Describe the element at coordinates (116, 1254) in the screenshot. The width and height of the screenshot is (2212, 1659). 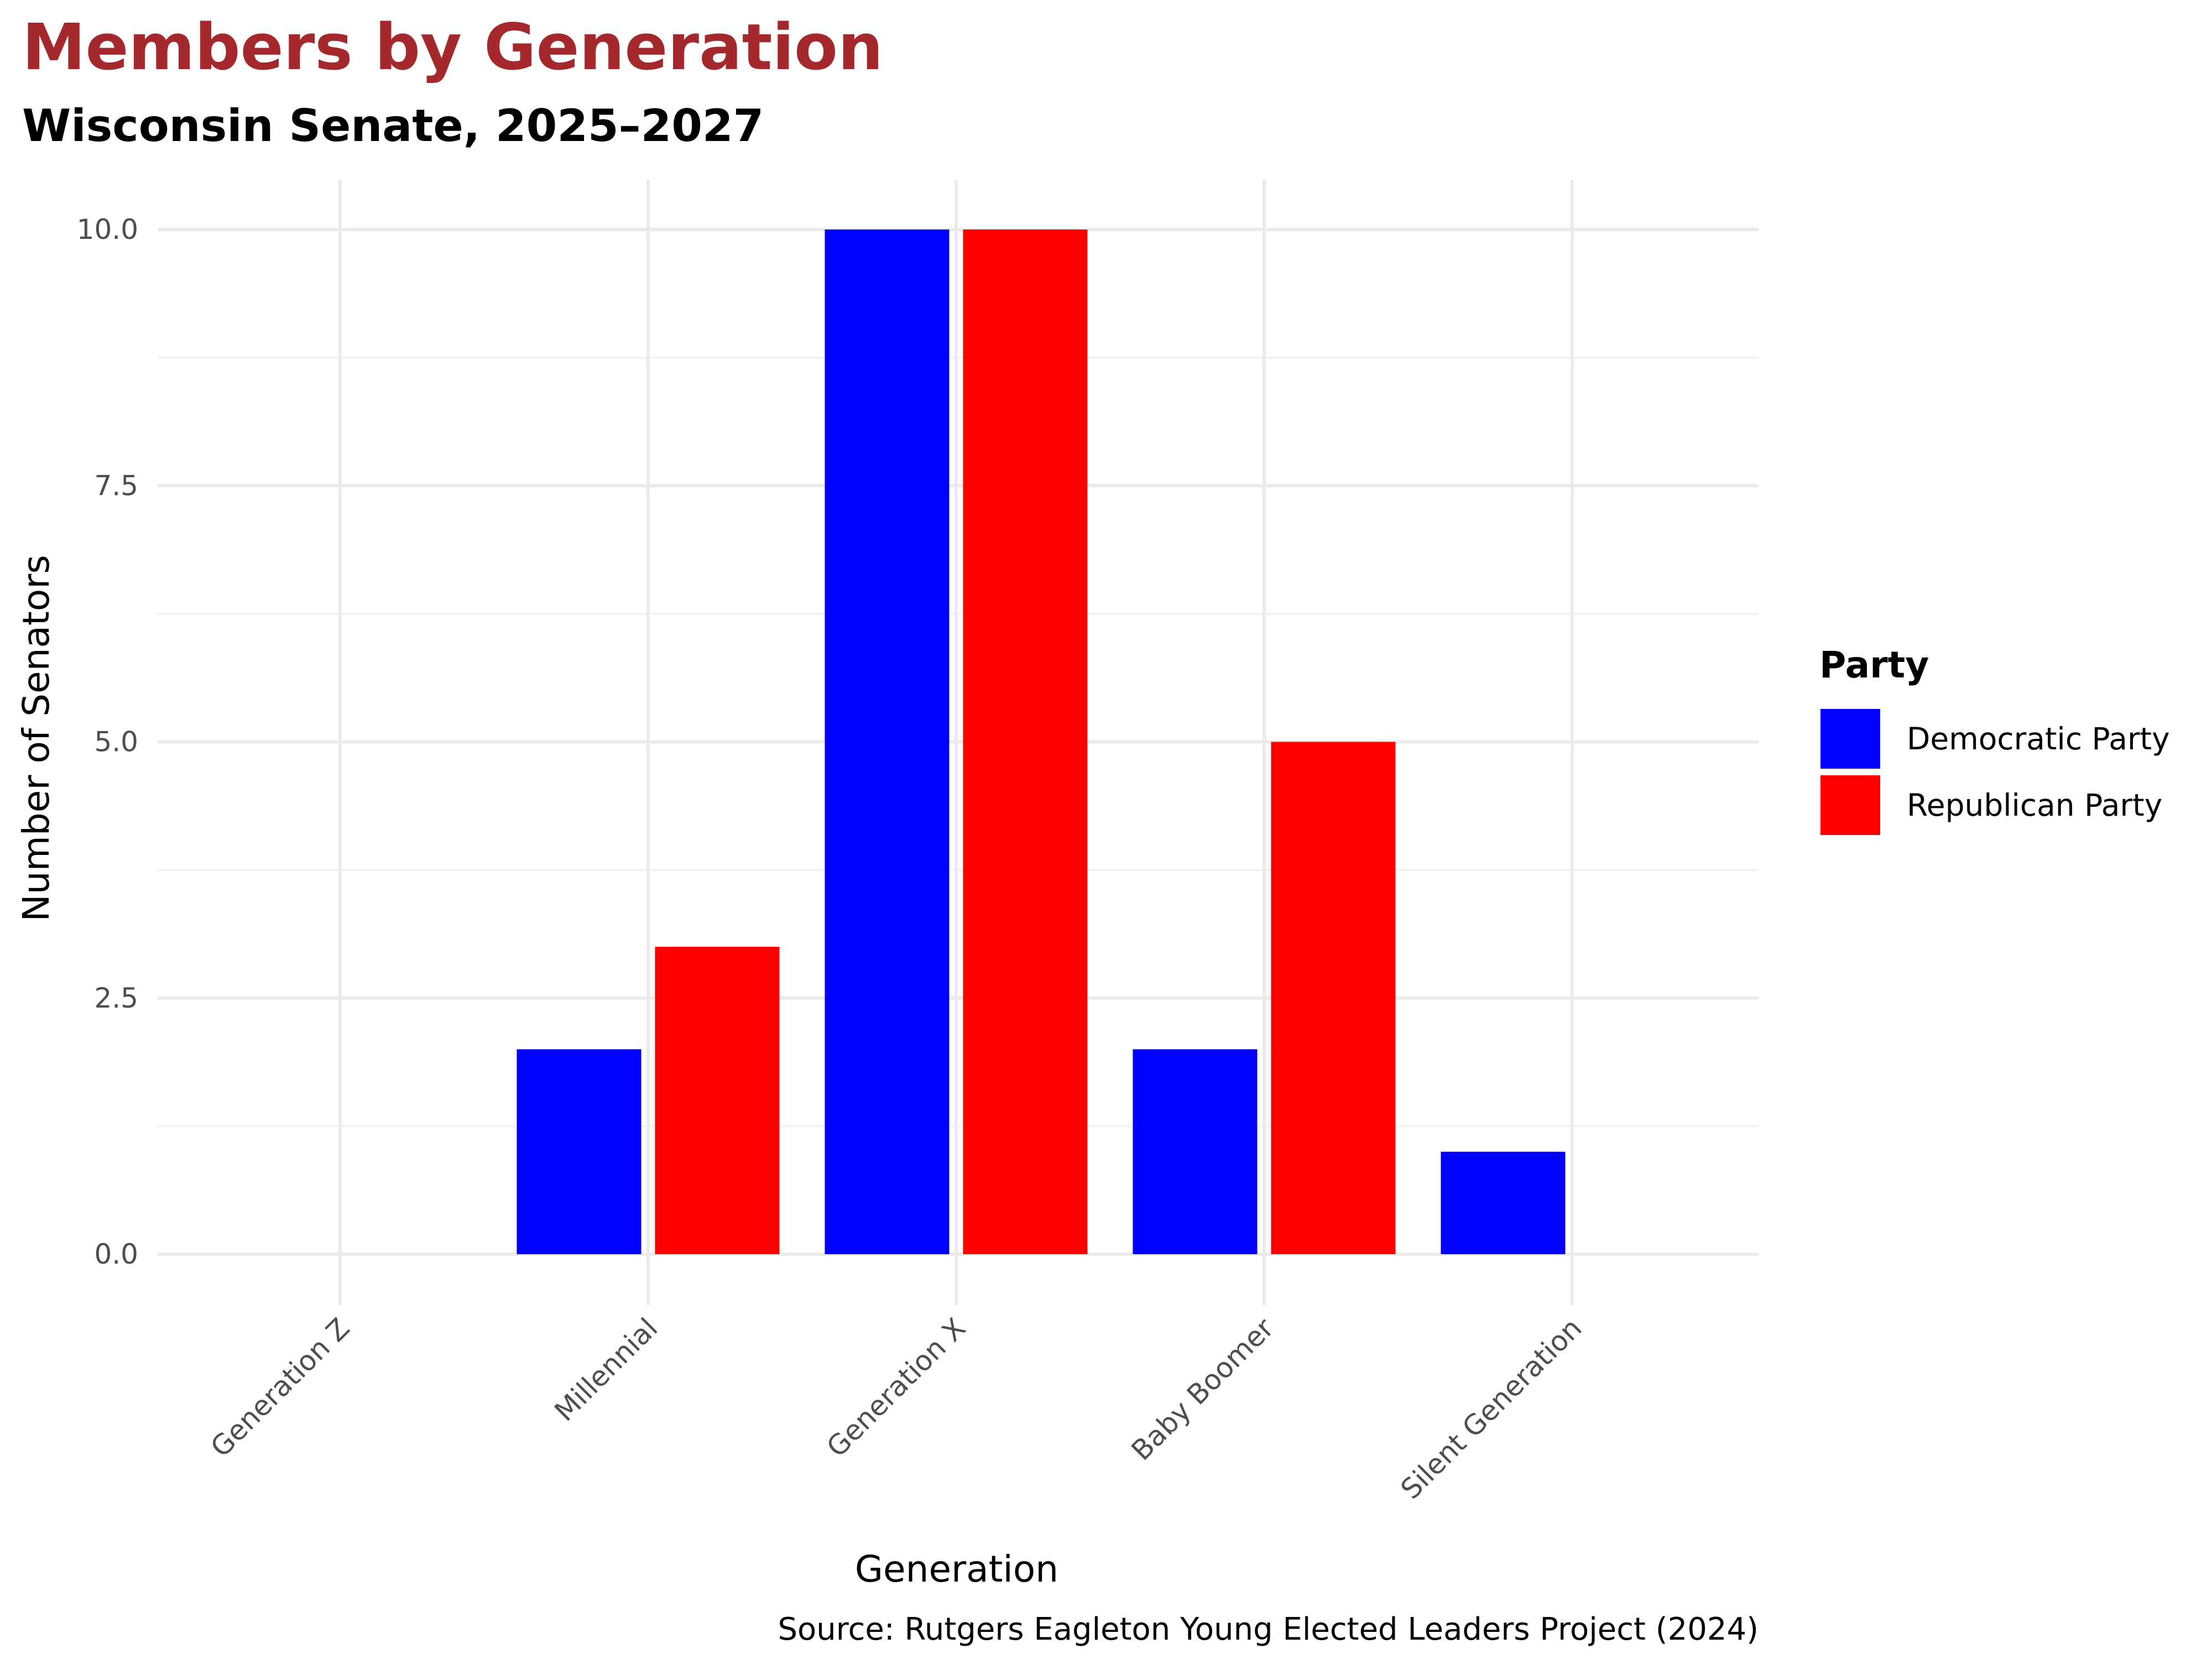
I see `y-tick-label: 0.0` at that location.